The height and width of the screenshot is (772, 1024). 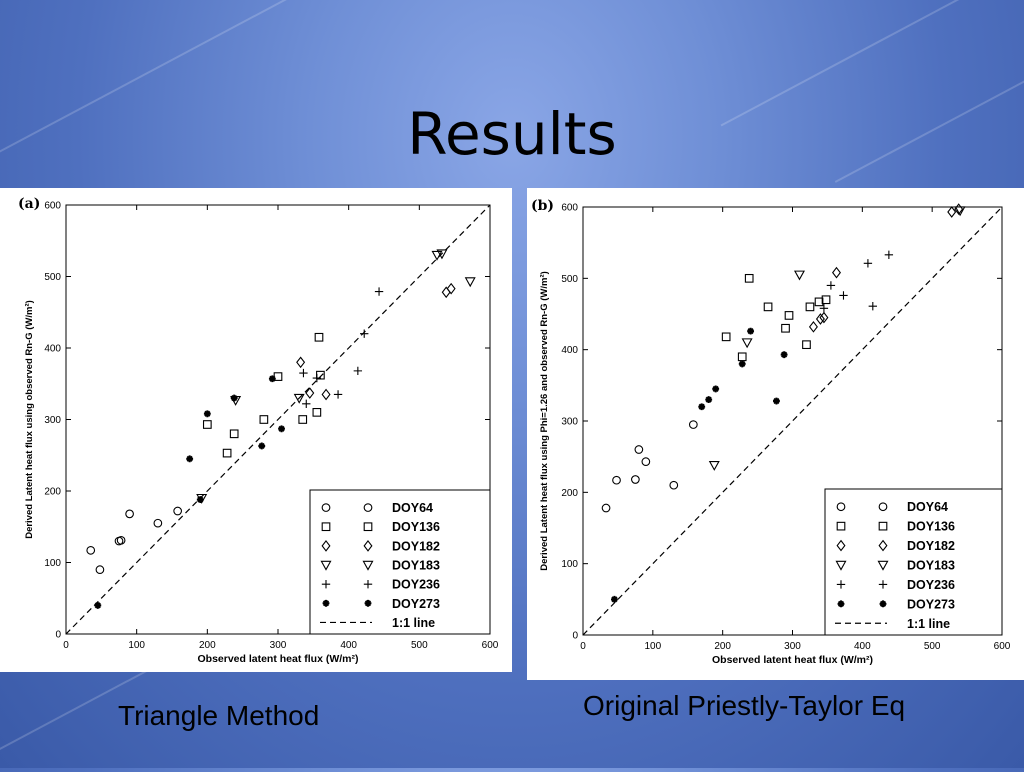 What do you see at coordinates (569, 493) in the screenshot?
I see `y-tick-label: 200` at bounding box center [569, 493].